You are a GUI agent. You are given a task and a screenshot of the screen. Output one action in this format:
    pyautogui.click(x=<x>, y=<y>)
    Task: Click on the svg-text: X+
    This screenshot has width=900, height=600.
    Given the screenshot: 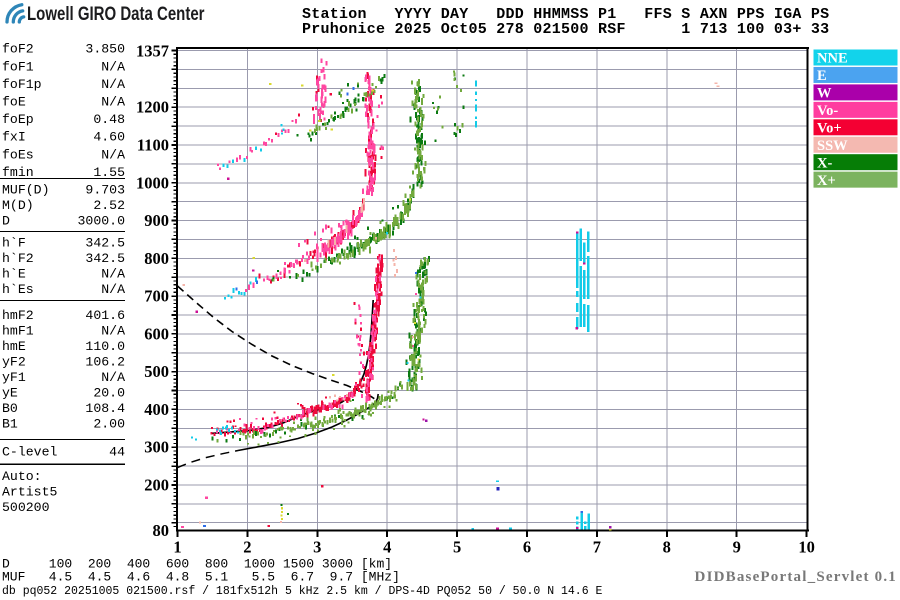 What is the action you would take?
    pyautogui.click(x=826, y=181)
    